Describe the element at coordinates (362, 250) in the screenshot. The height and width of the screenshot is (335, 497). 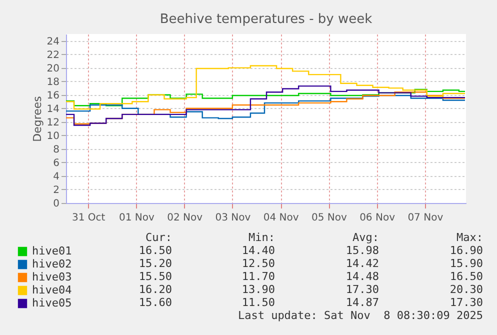
I see `text: 15.98` at that location.